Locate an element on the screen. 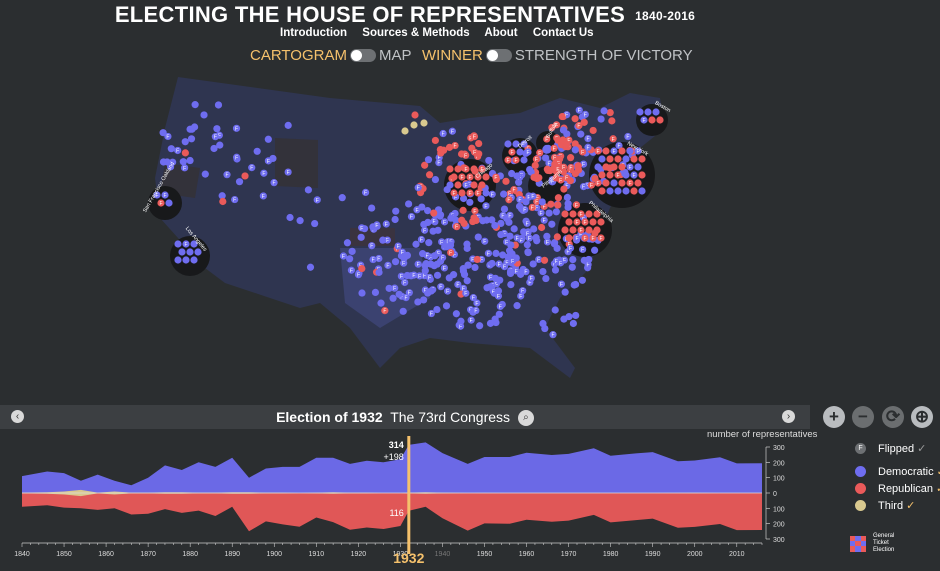 The height and width of the screenshot is (571, 940). reset-button: ⟳ is located at coordinates (893, 417).